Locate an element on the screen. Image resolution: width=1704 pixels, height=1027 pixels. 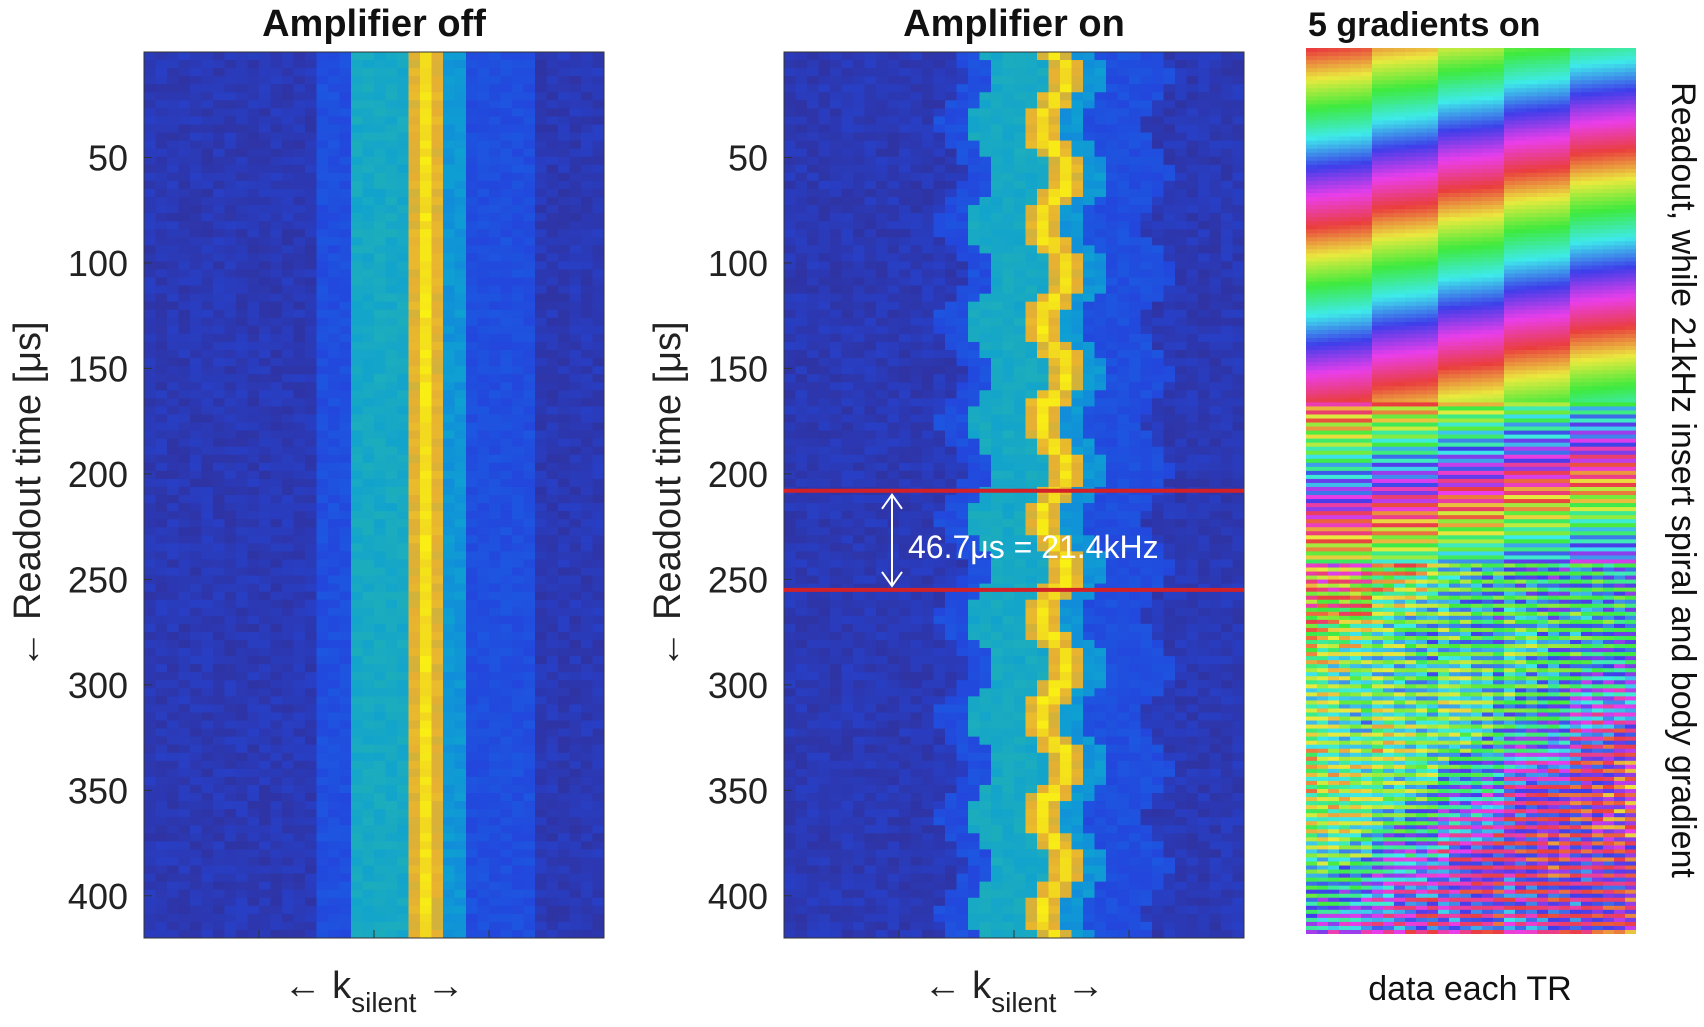
y-tick-label: 350 is located at coordinates (98, 790).